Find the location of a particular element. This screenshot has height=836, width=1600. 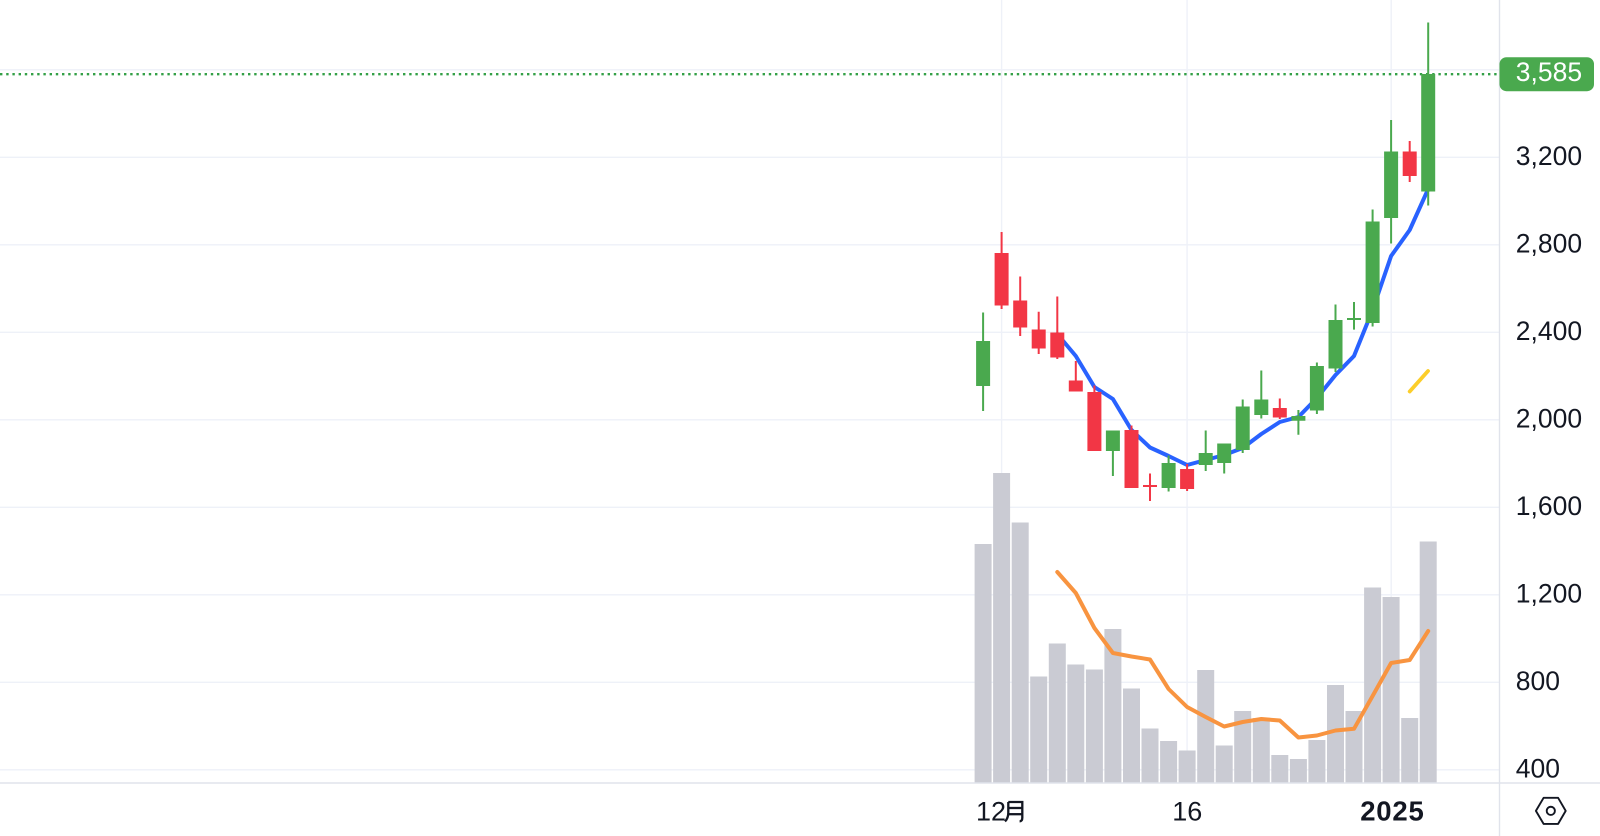

svg-text: 2,800 is located at coordinates (1549, 244).